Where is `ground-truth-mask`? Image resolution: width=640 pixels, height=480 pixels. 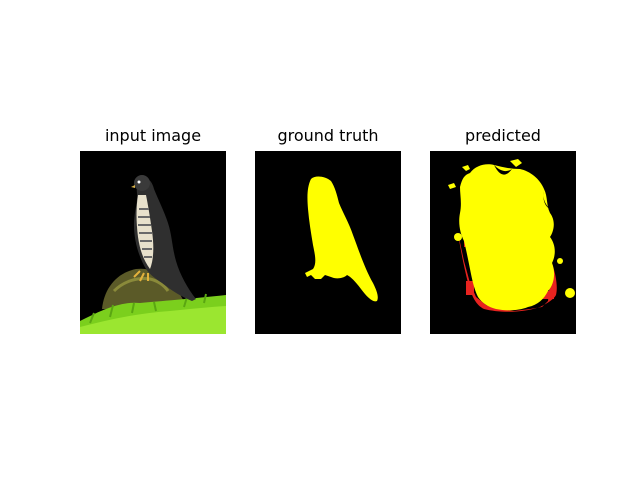
ground-truth-mask is located at coordinates (328, 242).